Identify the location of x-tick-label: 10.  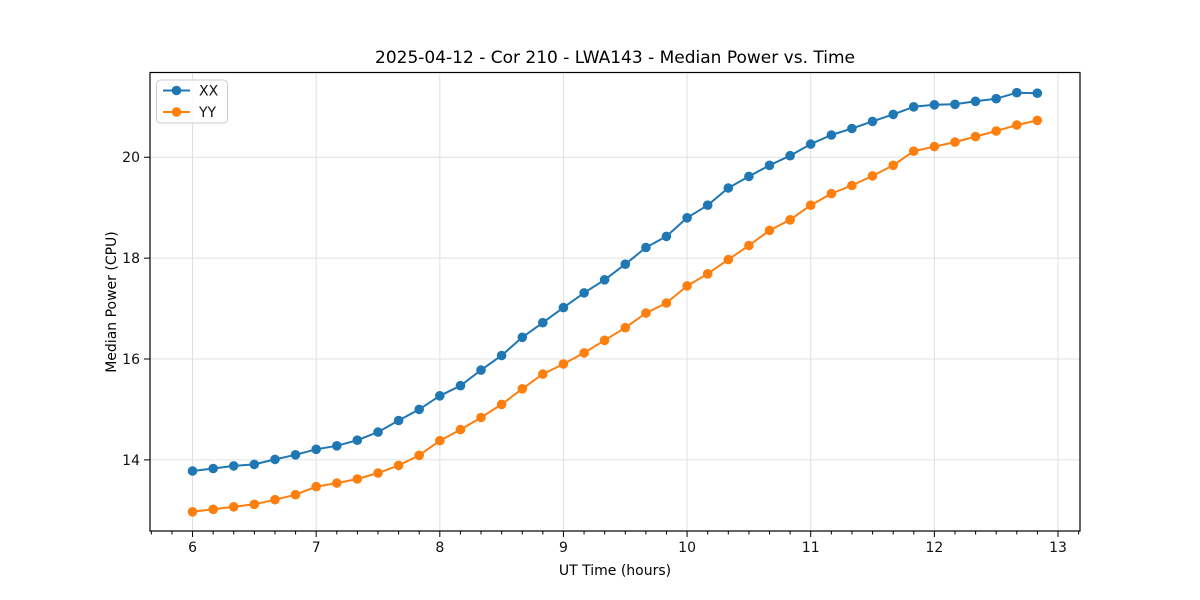
(687, 548).